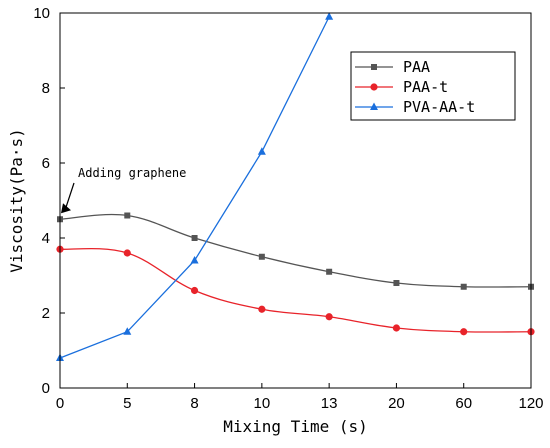 This screenshot has width=550, height=448. What do you see at coordinates (123, 190) in the screenshot?
I see `annotation: Adding graphene` at bounding box center [123, 190].